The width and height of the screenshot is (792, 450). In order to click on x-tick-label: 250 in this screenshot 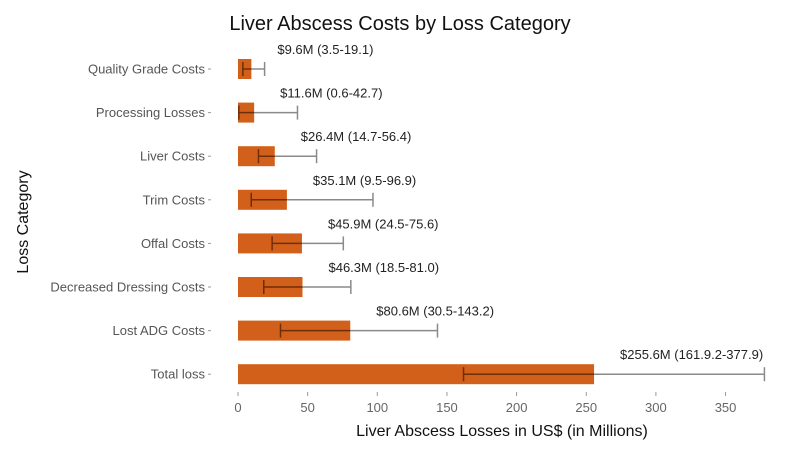, I will do `click(586, 407)`.